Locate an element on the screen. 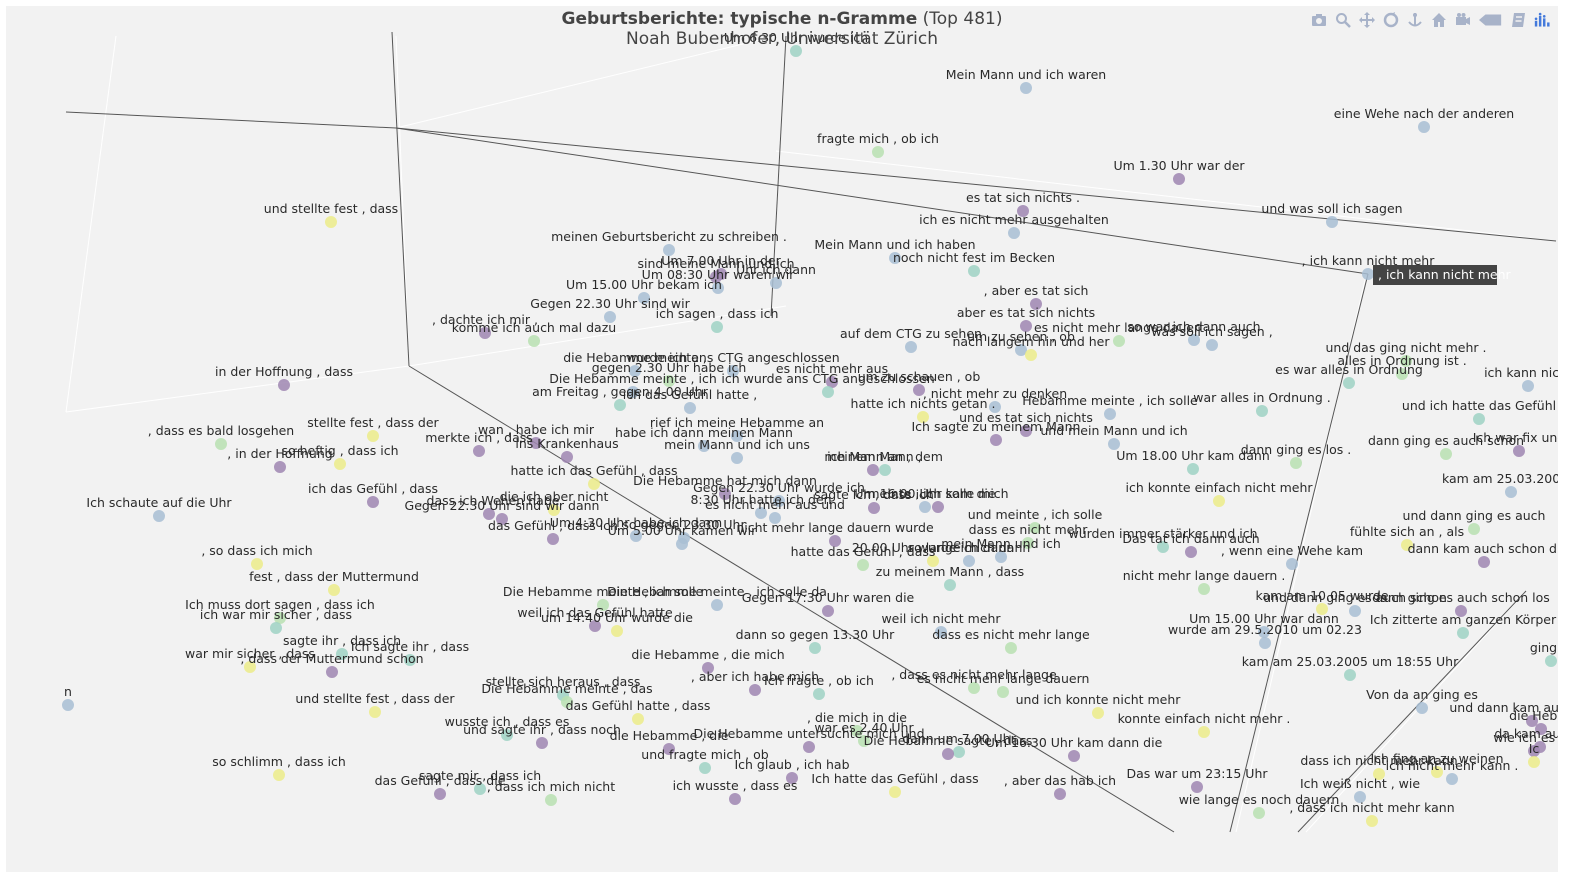 The image size is (1582, 883). plotly-logo-link is located at coordinates (1543, 20).